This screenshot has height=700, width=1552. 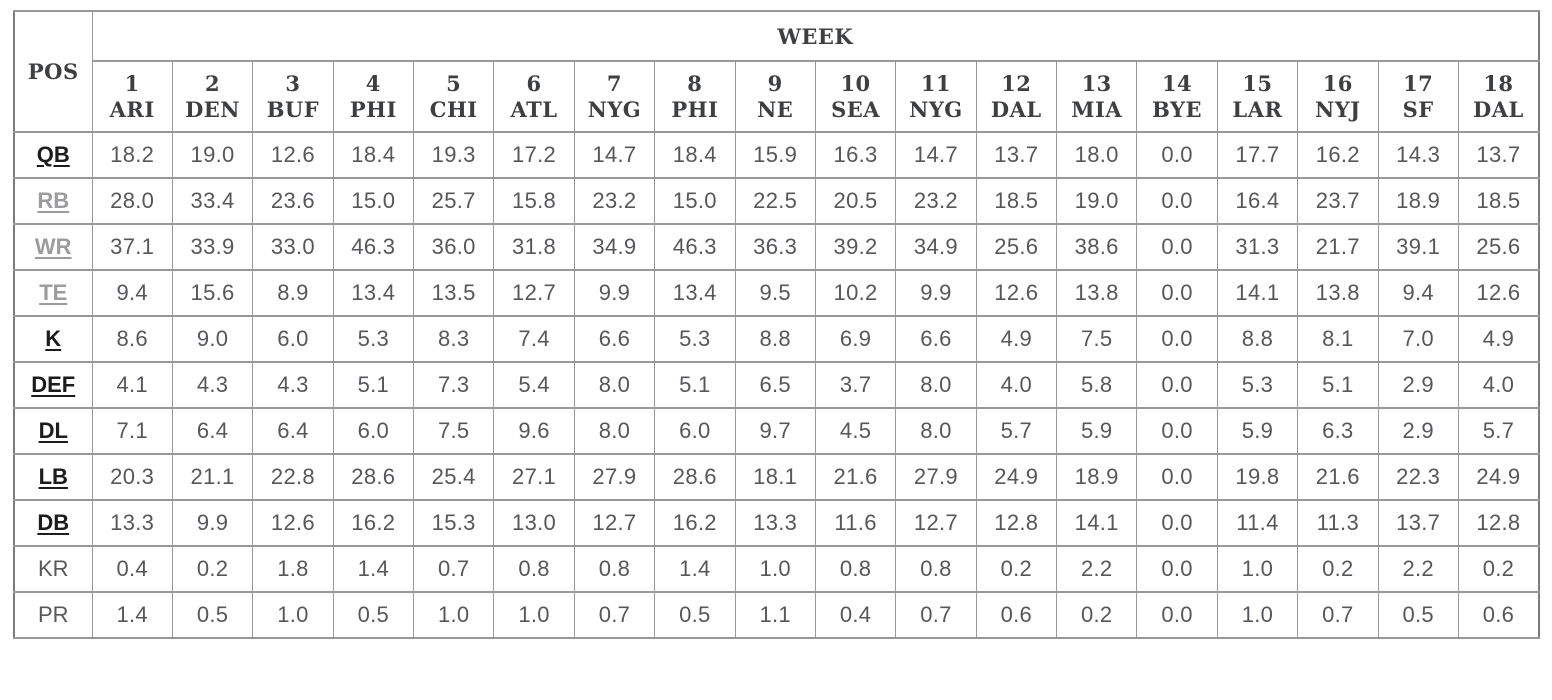 What do you see at coordinates (534, 83) in the screenshot?
I see `week-number: 6` at bounding box center [534, 83].